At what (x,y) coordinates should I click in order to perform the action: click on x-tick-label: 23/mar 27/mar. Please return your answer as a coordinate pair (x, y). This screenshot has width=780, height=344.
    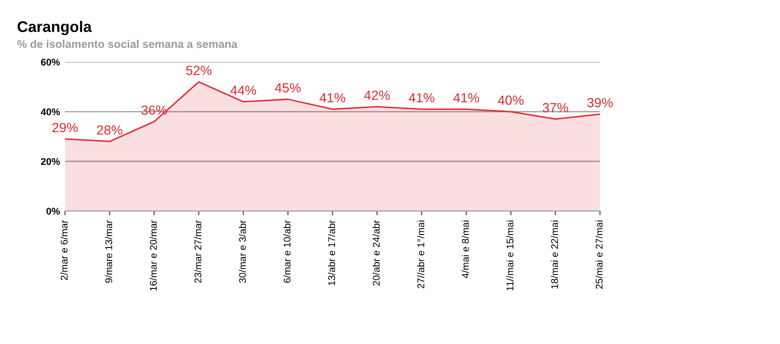
    Looking at the image, I should click on (198, 251).